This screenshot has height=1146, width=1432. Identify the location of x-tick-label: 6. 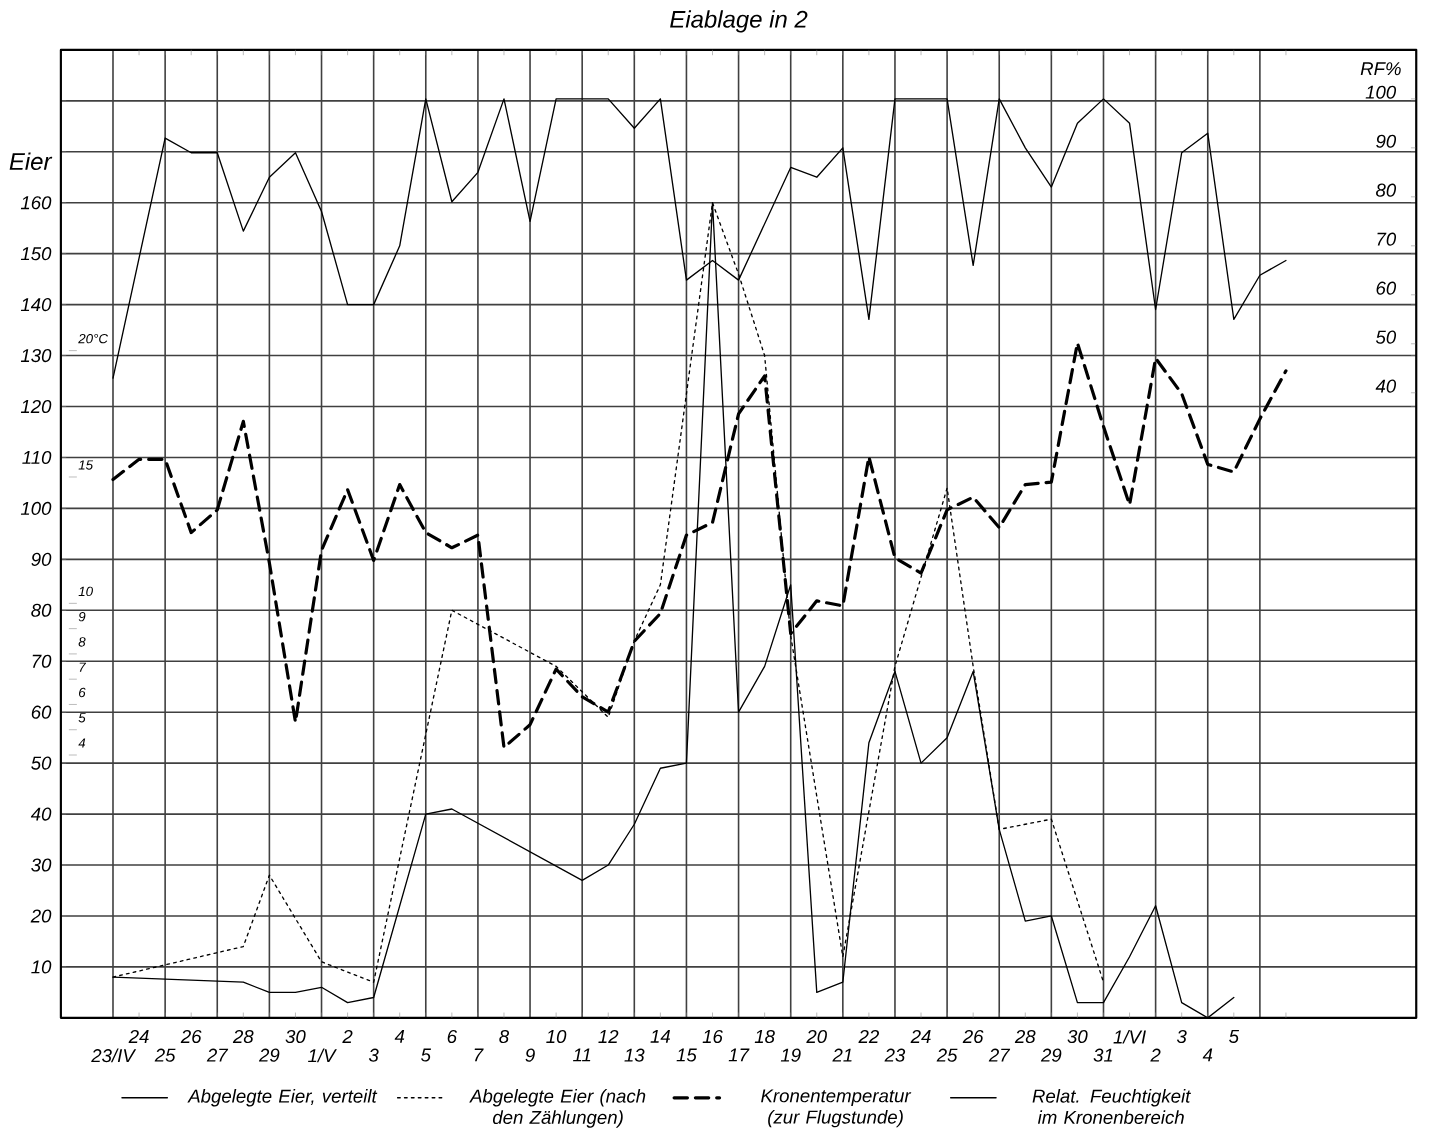
(452, 1037).